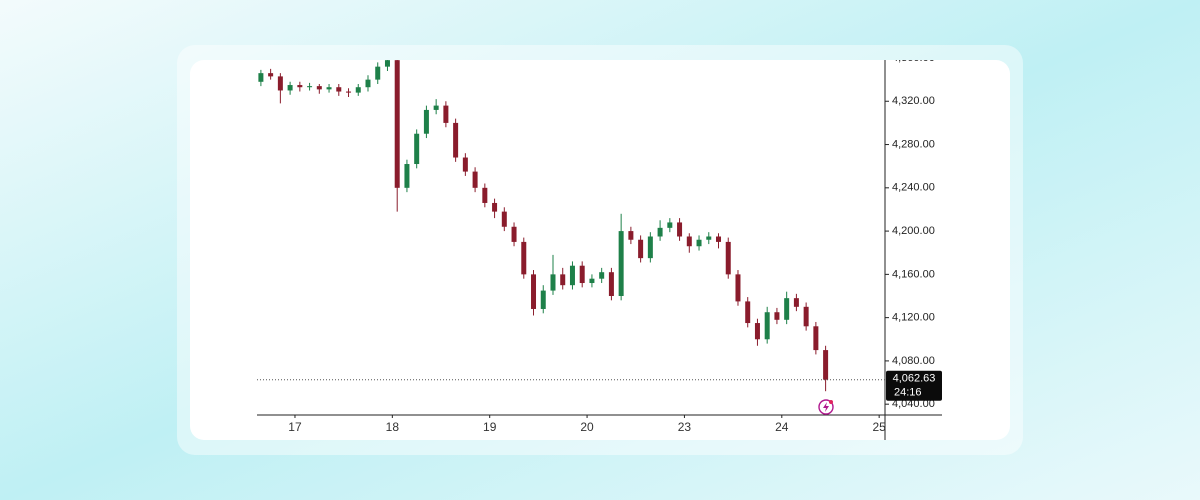  I want to click on x-tick-label: 24, so click(782, 427).